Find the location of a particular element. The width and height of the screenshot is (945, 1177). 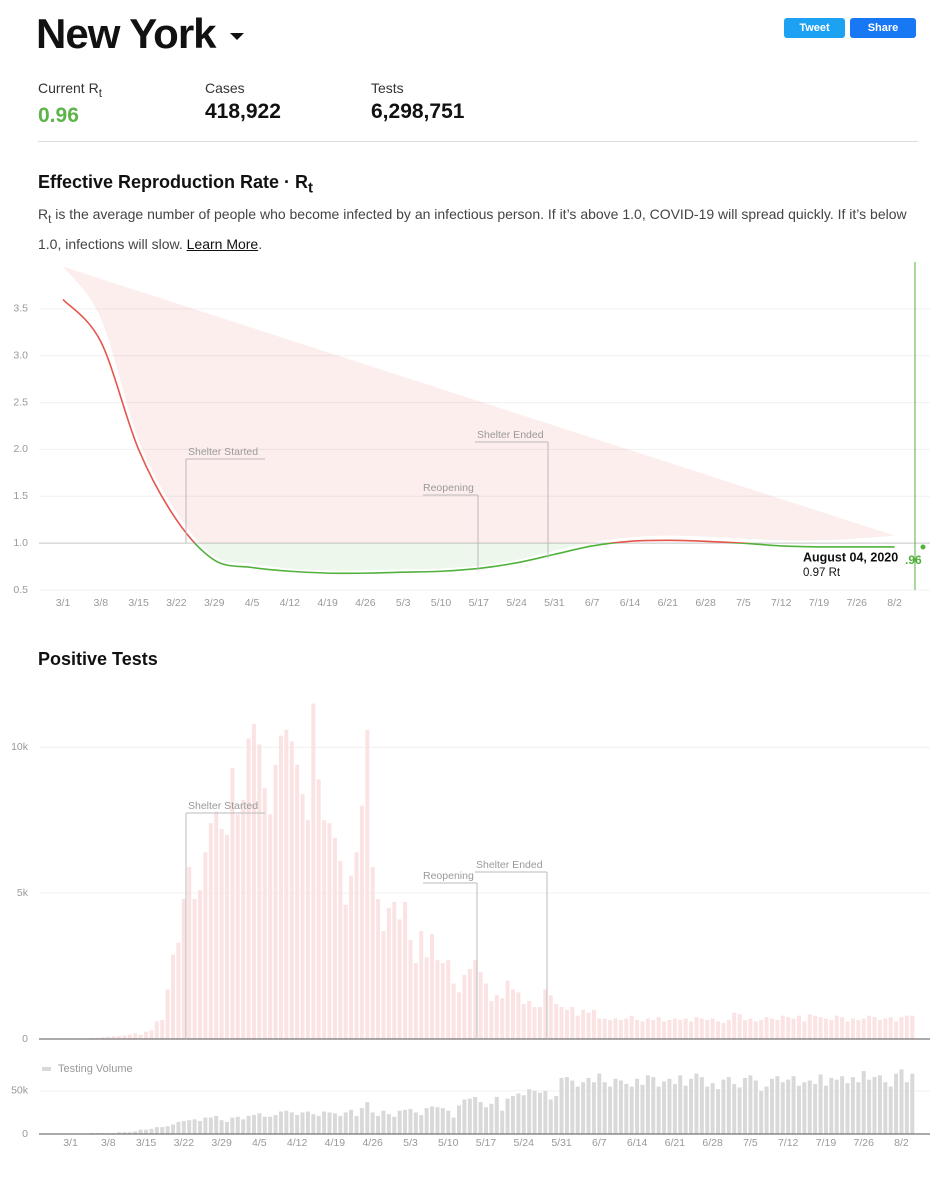

x-tick-label: 3/22 is located at coordinates (176, 603).